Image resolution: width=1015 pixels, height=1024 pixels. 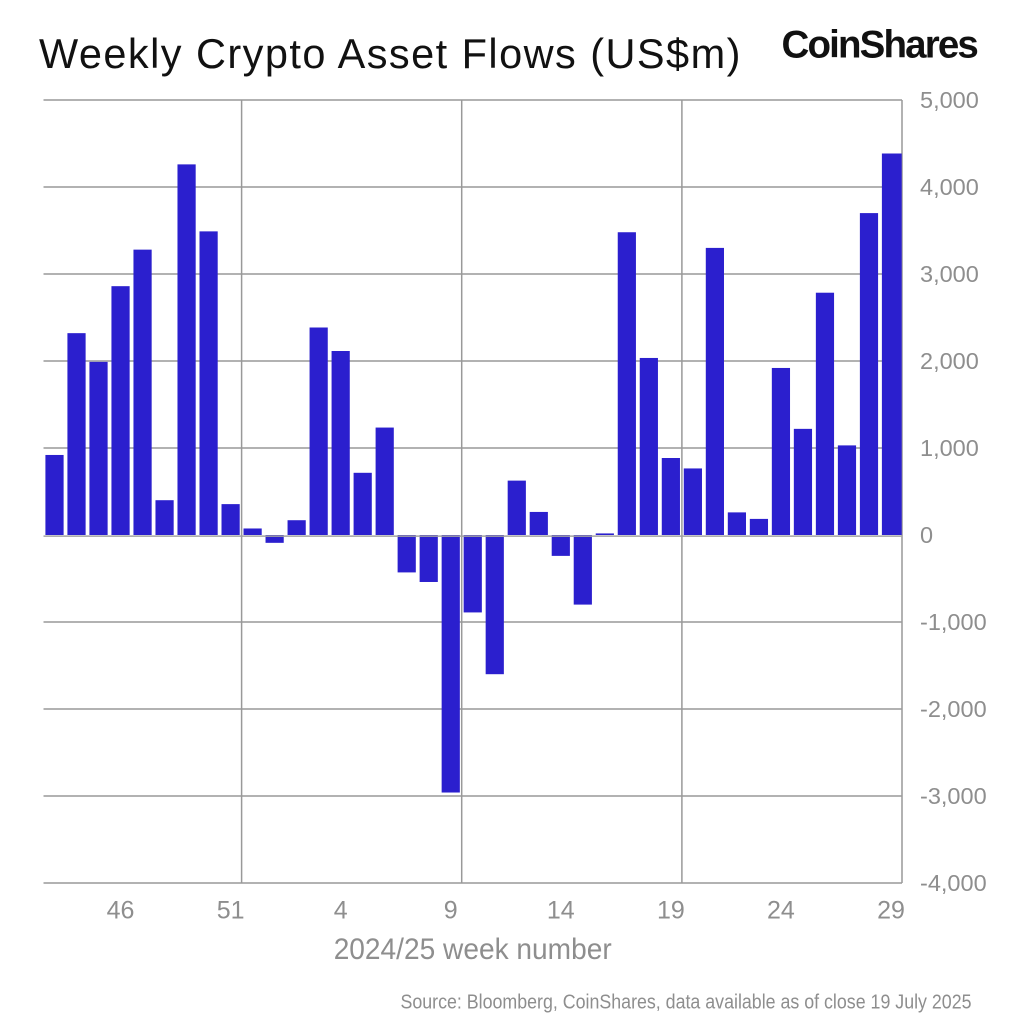 I want to click on svg-text: -4,000, so click(x=953, y=883).